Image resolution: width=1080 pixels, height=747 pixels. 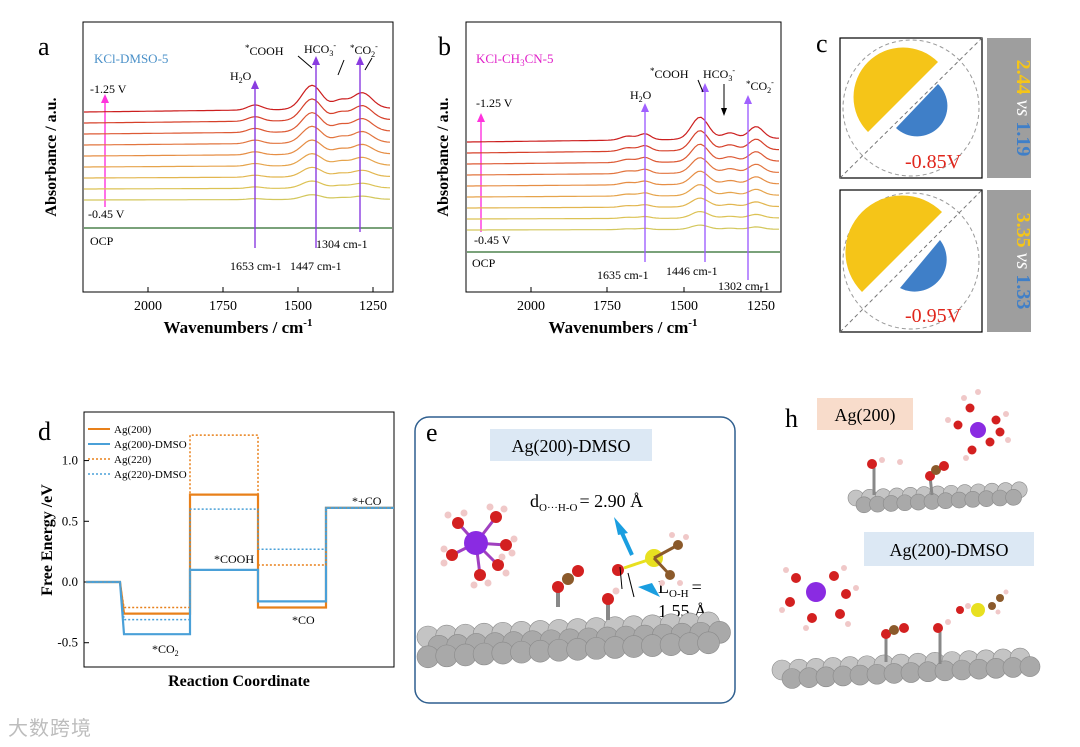 What do you see at coordinates (298, 306) in the screenshot?
I see `panel-a-xtick-1500: 1500` at bounding box center [298, 306].